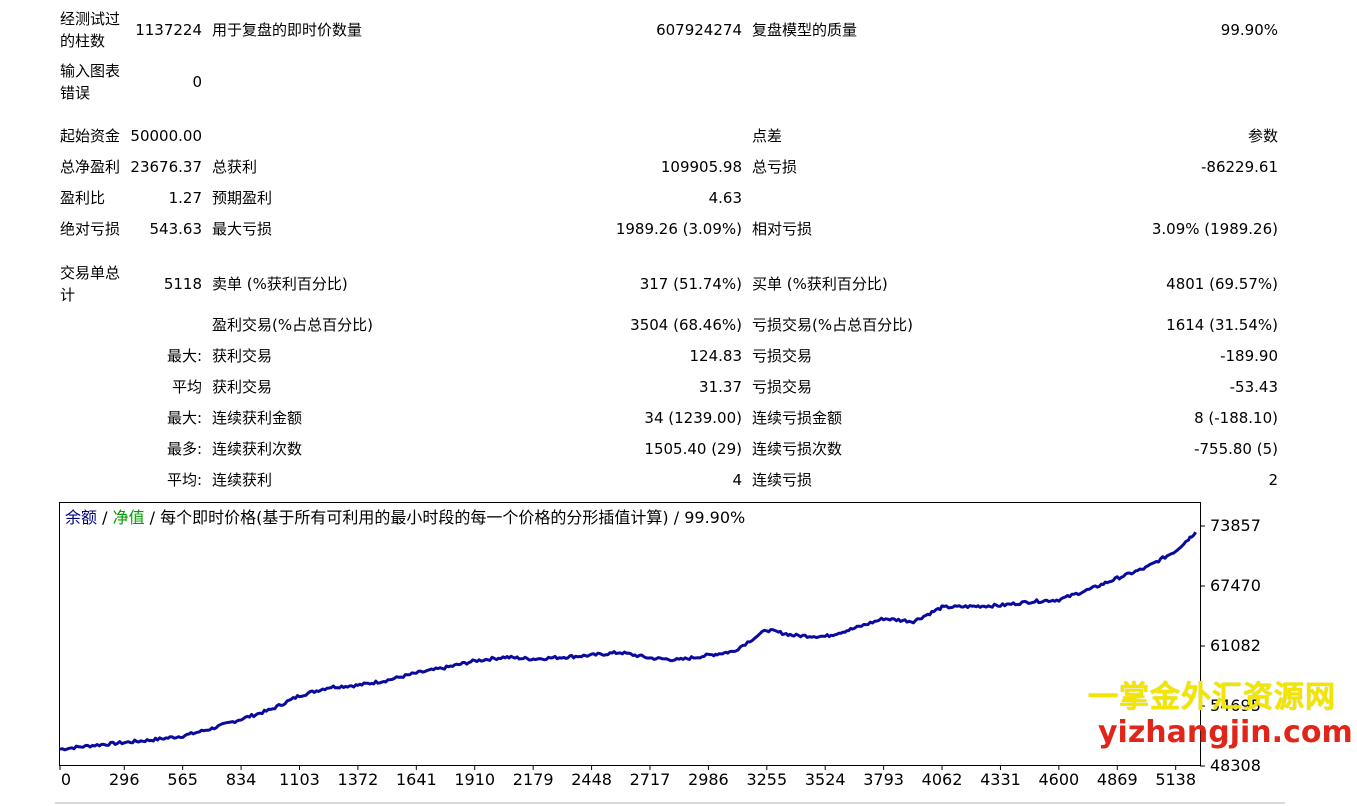 The image size is (1357, 806). I want to click on x-tick-label: 1372, so click(358, 779).